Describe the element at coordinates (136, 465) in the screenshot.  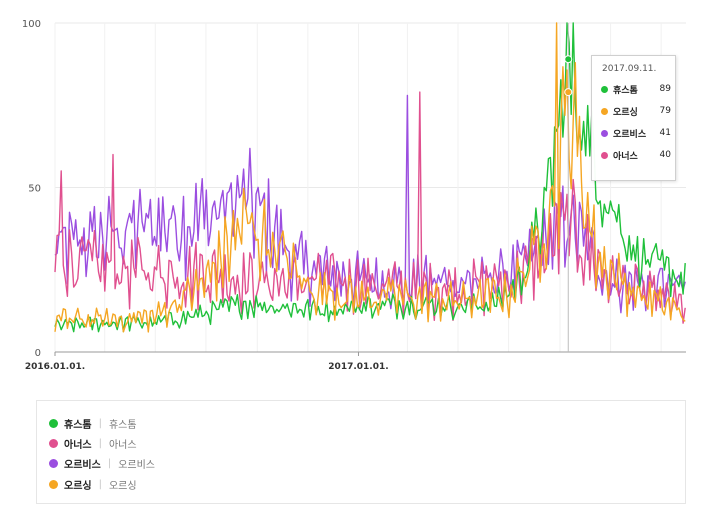
I see `legend-series-alias: 오르비스` at that location.